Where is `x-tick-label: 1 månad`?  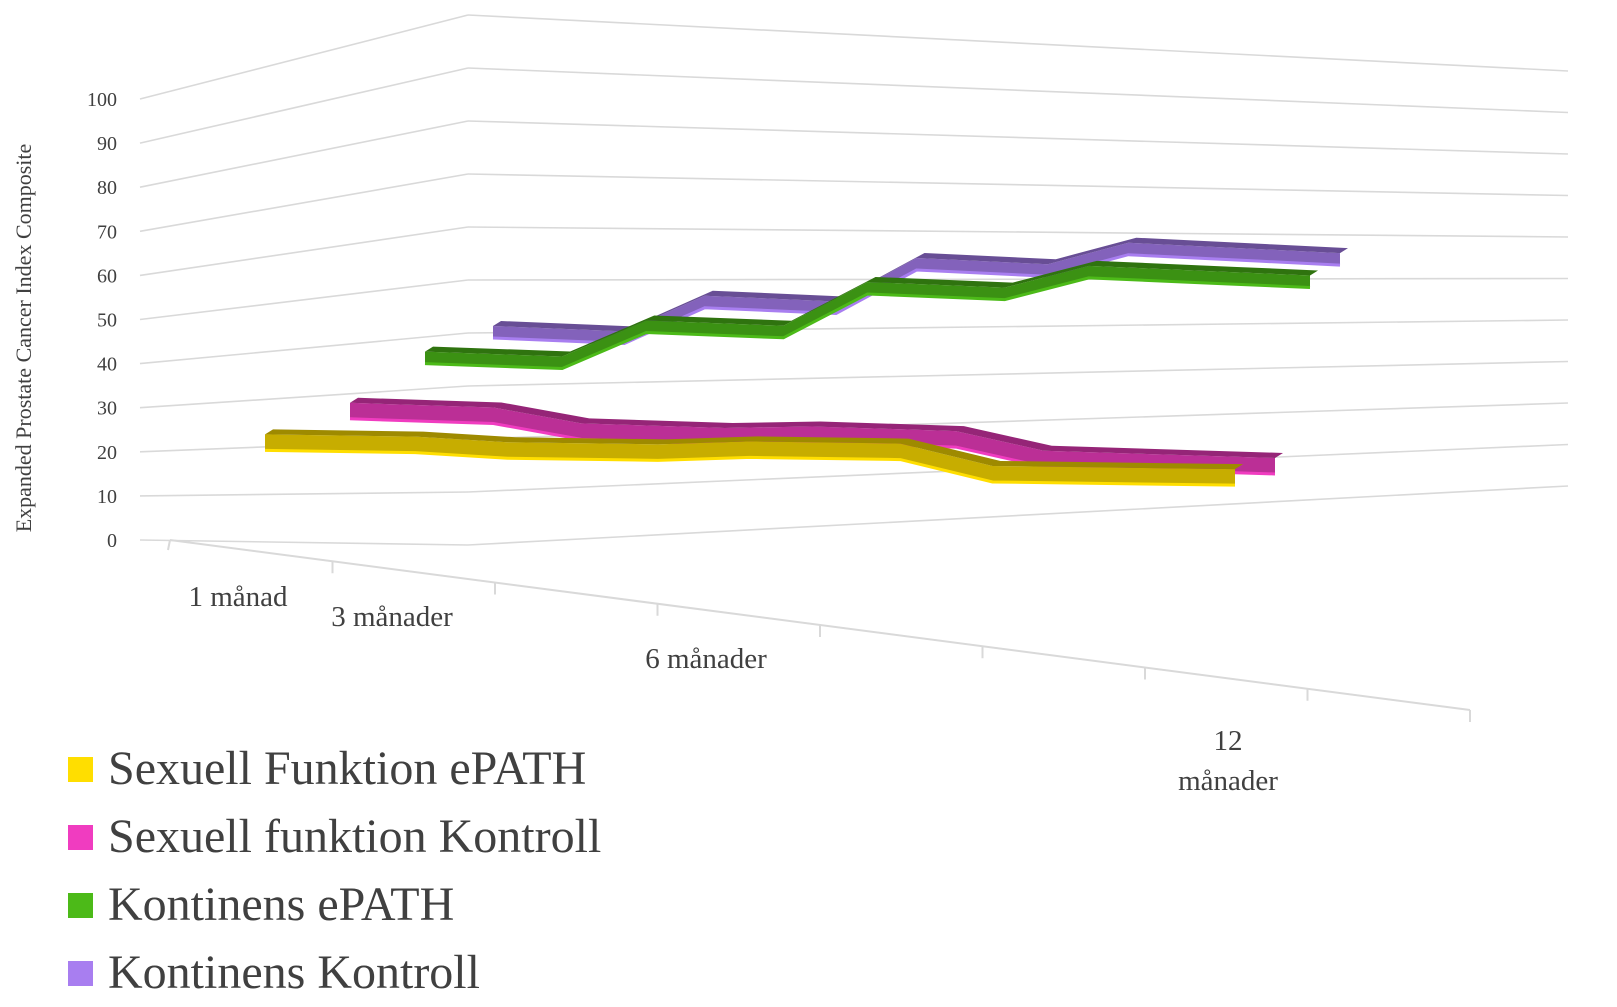 x-tick-label: 1 månad is located at coordinates (238, 597).